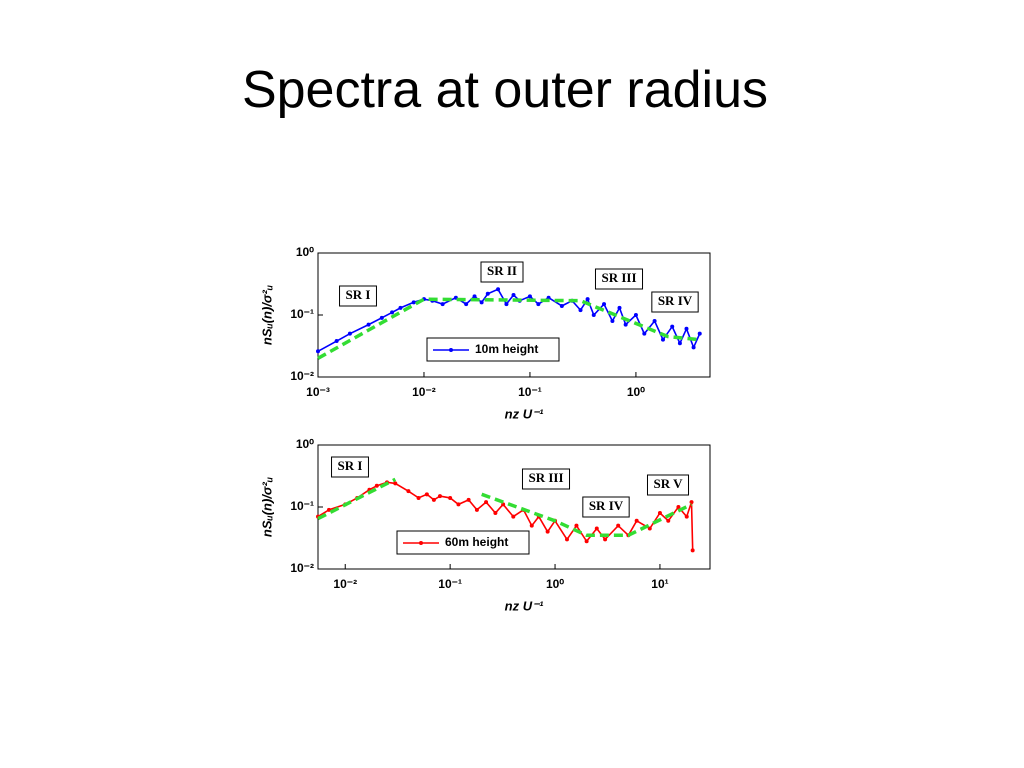 This screenshot has width=1024, height=768. I want to click on slide-title: Spectra at outer radius, so click(505, 90).